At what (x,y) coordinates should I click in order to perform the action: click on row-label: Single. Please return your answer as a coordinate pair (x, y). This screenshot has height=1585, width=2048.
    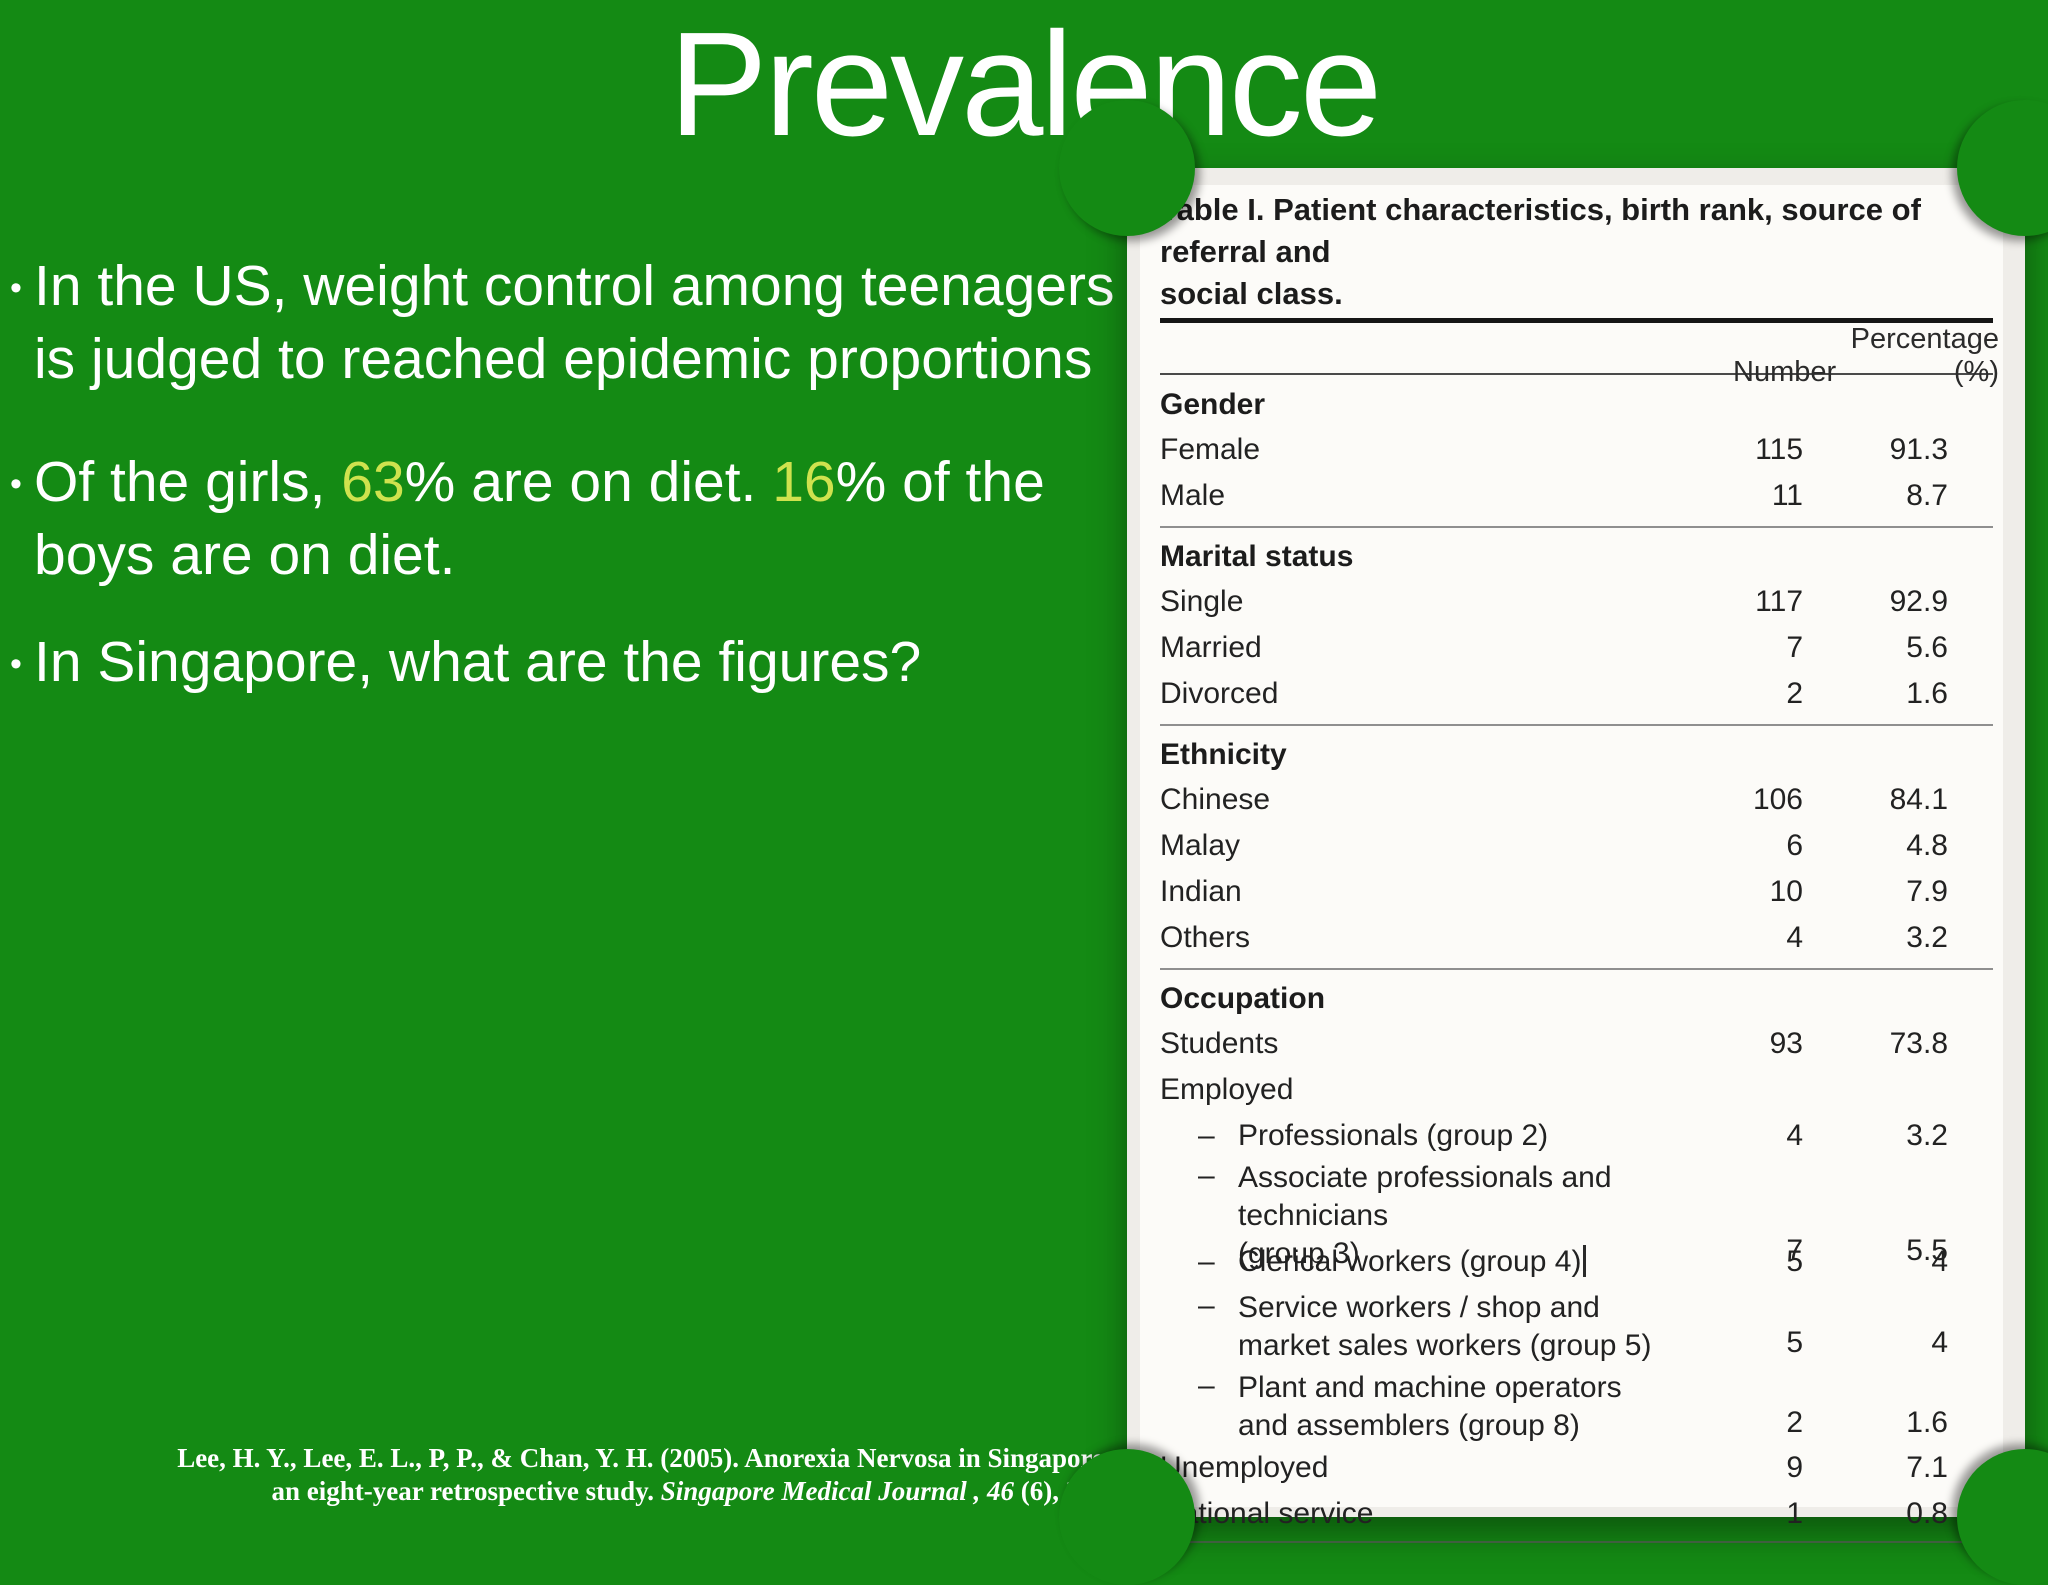
    Looking at the image, I should click on (1202, 601).